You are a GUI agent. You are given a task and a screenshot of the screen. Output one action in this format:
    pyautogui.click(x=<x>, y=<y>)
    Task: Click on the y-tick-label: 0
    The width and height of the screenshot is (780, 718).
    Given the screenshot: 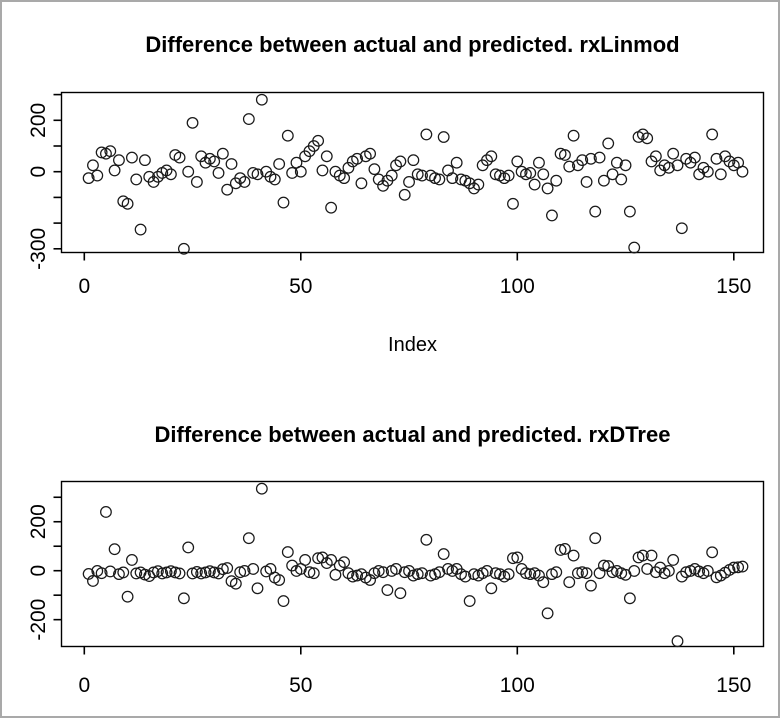 What is the action you would take?
    pyautogui.click(x=38, y=571)
    